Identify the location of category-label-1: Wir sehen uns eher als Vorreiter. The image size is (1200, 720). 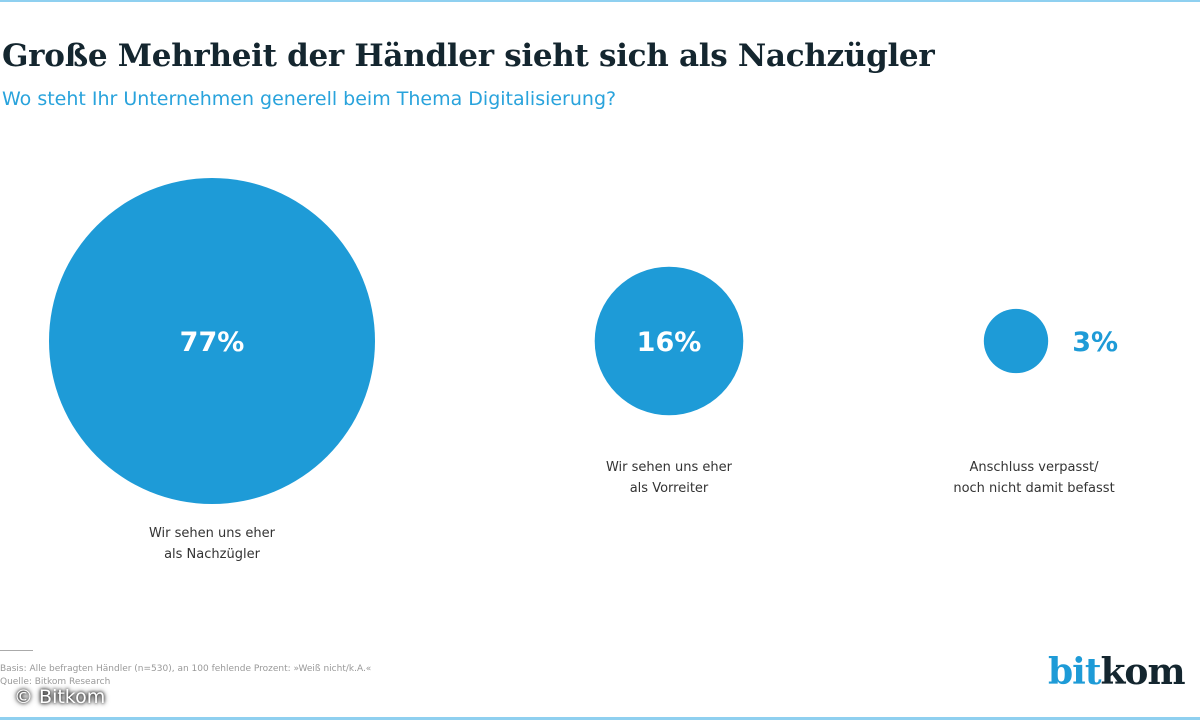
(669, 478).